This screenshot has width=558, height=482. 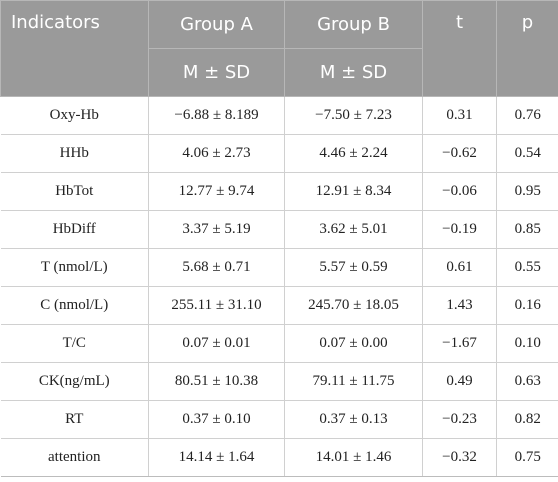 I want to click on cell-p: 0.75, so click(x=527, y=457).